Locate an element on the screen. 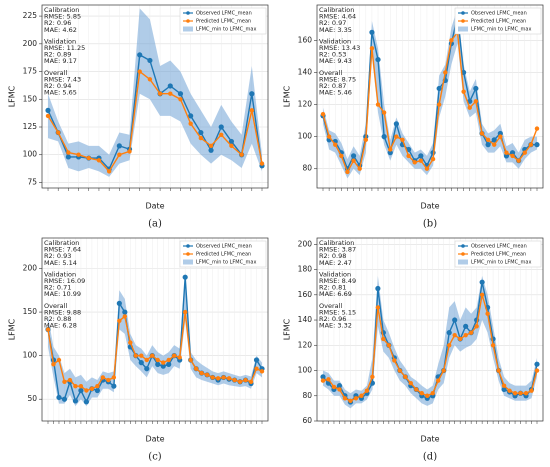 Image resolution: width=550 pixels, height=467 pixels. annotation: R2: 0.88 is located at coordinates (57, 319).